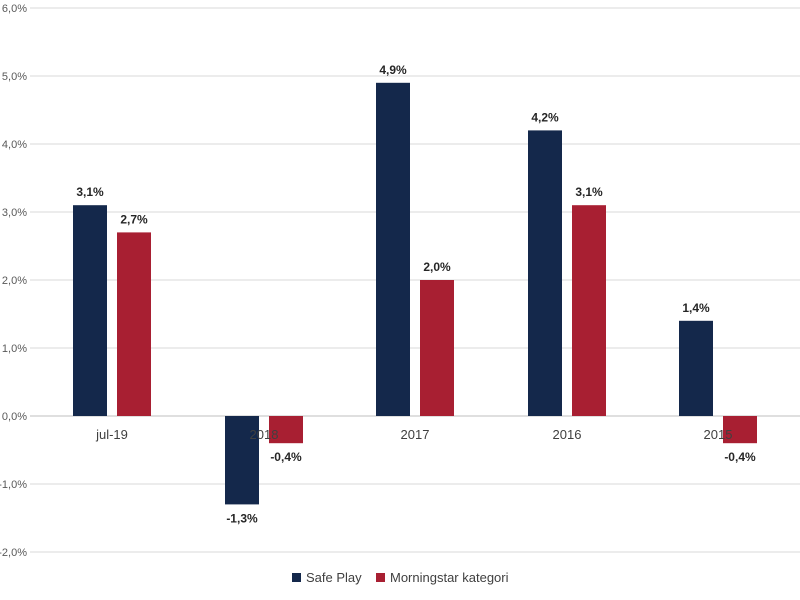 The image size is (800, 600). I want to click on bar-morningstar-2017, so click(437, 348).